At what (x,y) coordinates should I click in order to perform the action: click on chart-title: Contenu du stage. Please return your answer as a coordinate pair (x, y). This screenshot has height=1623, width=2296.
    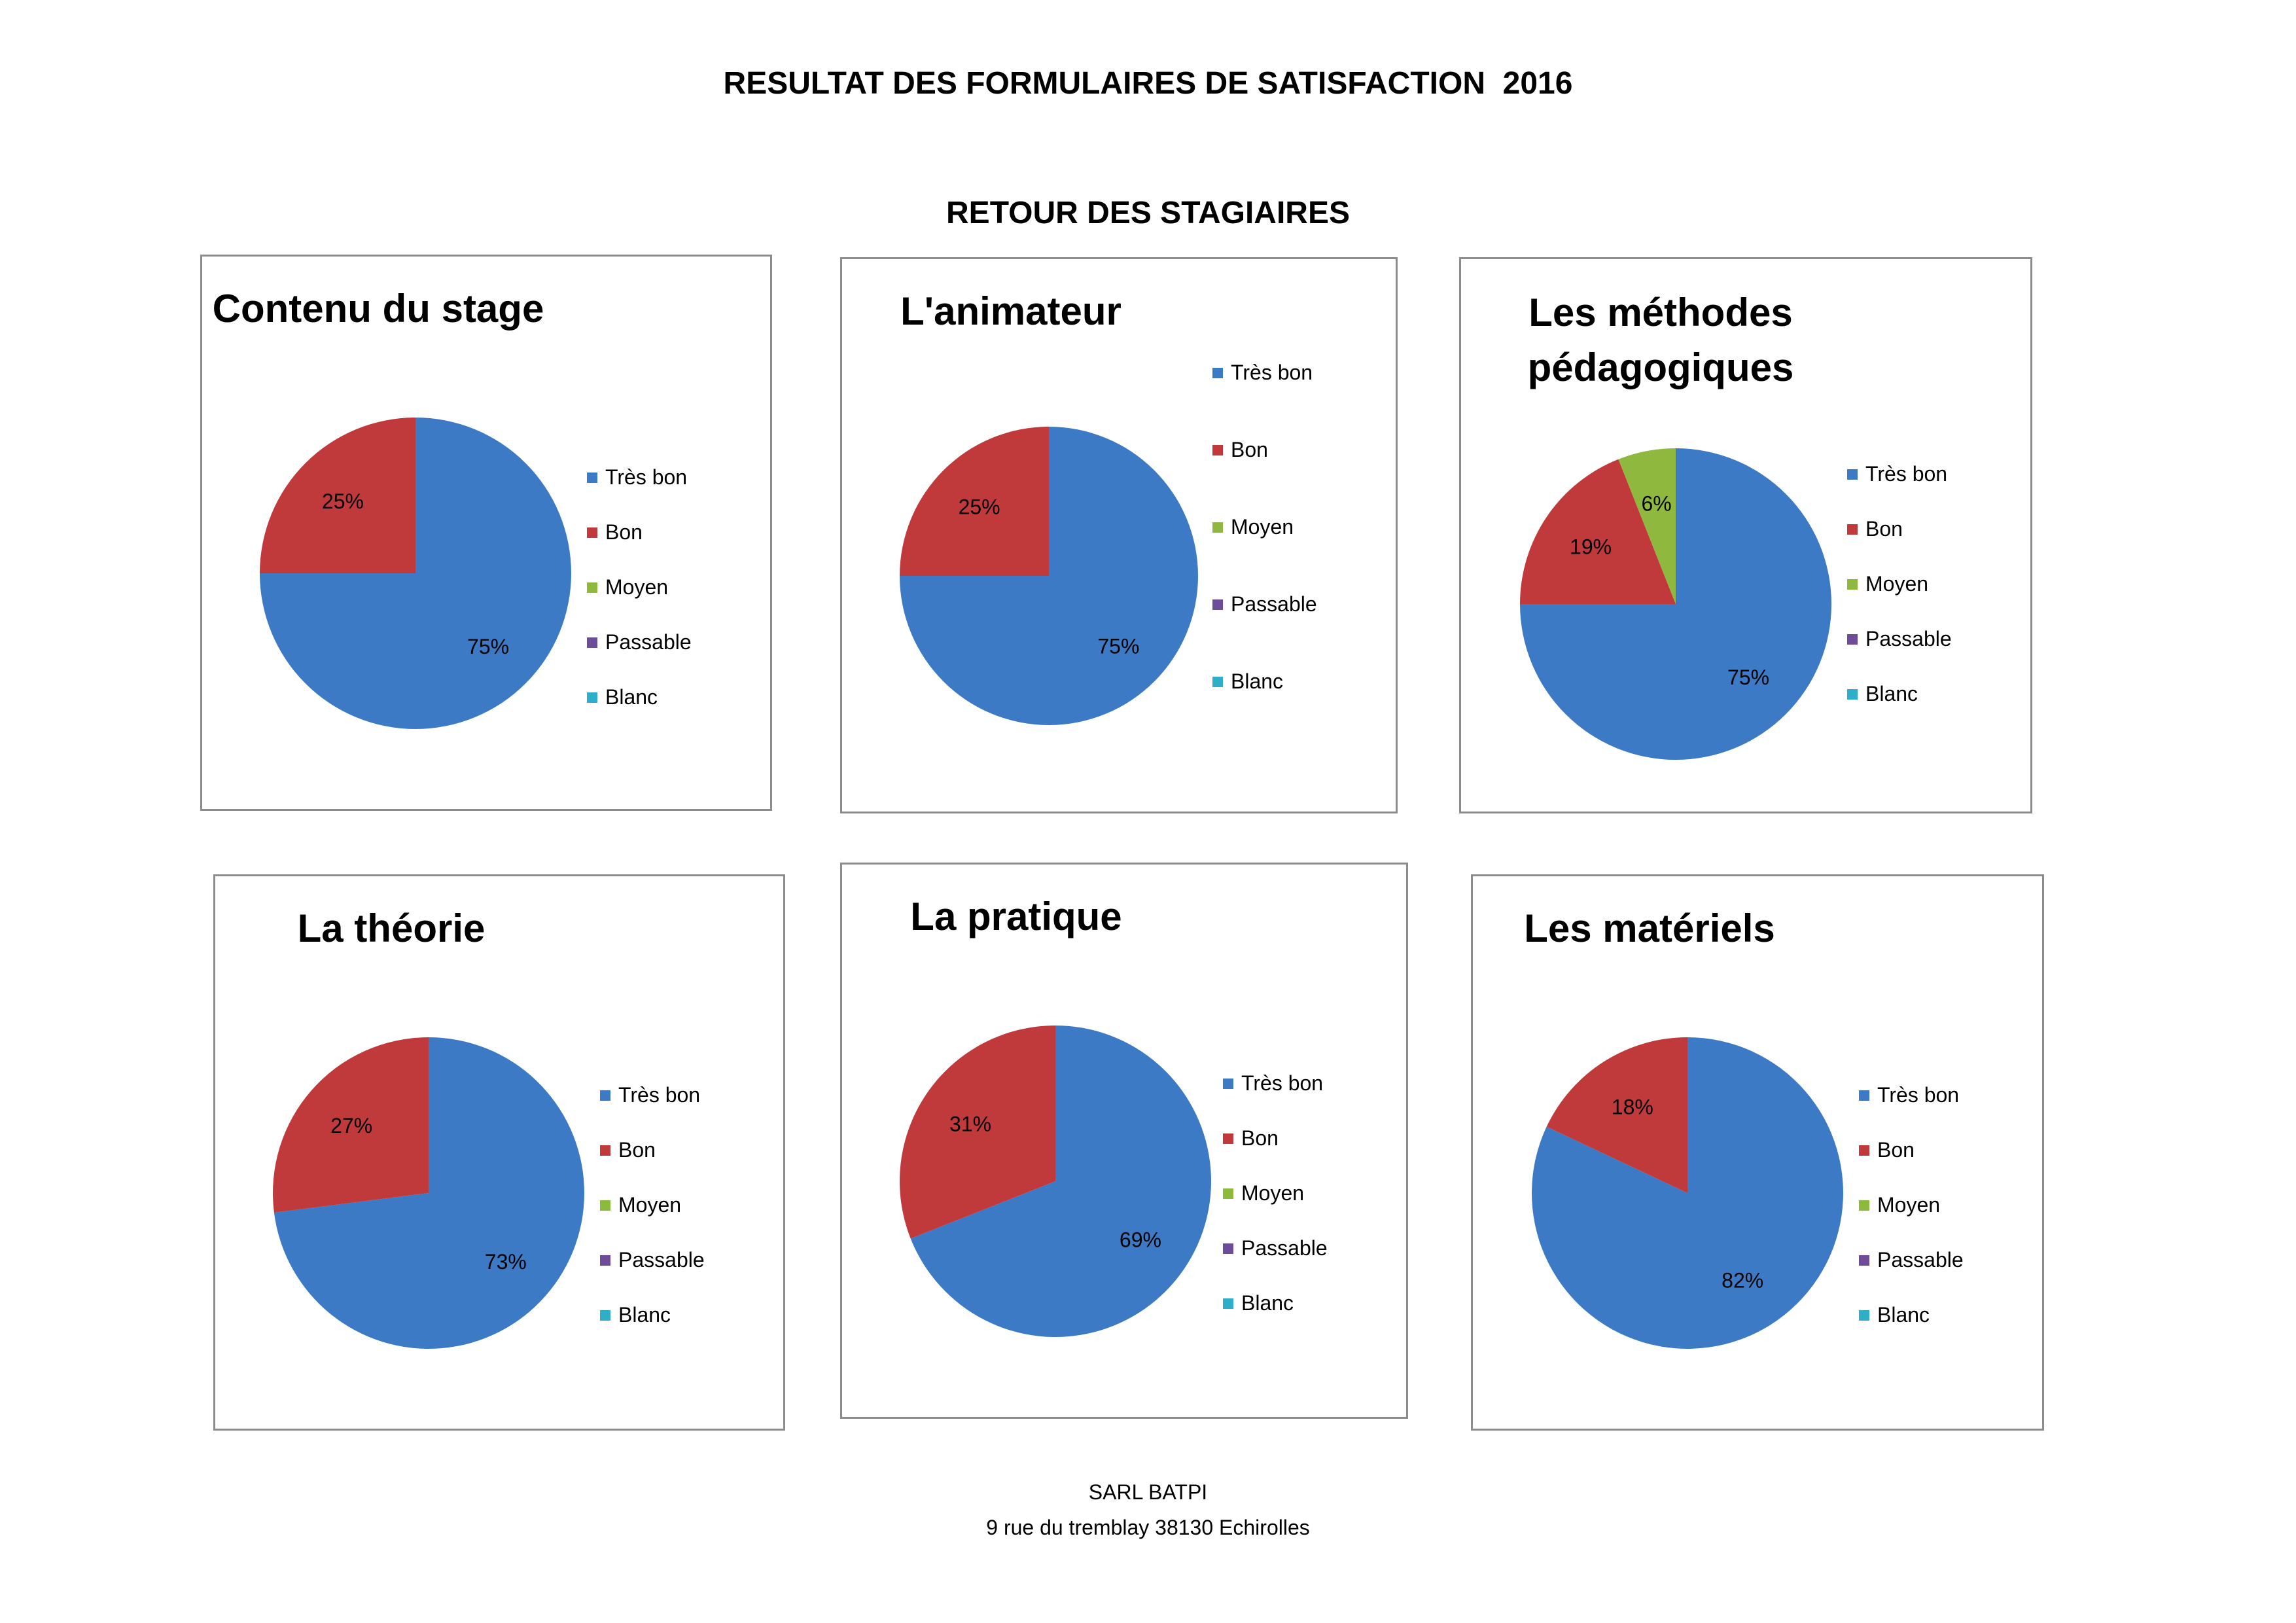
    Looking at the image, I should click on (378, 308).